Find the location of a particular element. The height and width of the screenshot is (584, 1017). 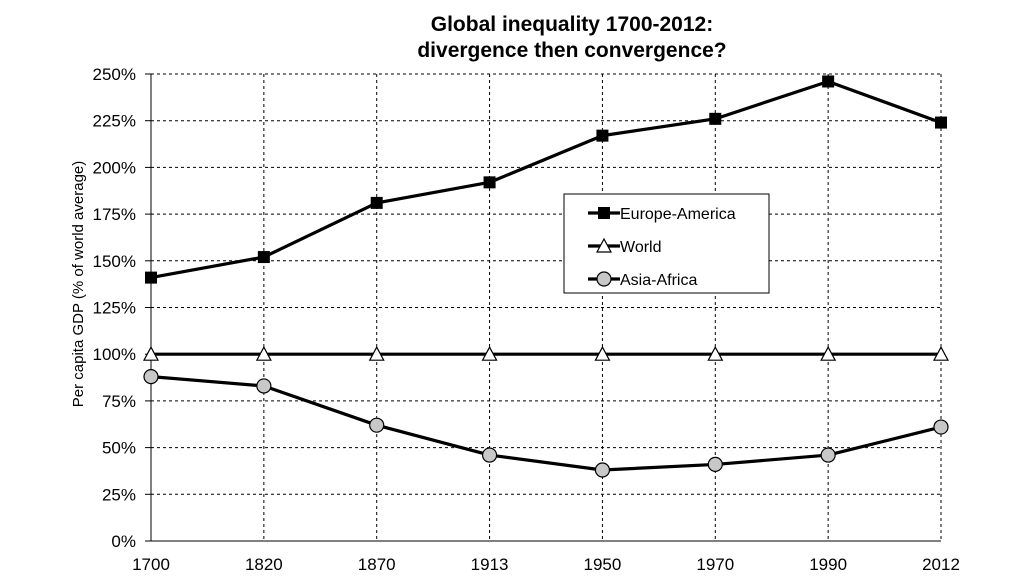

x-tick-label: 1970 is located at coordinates (715, 564).